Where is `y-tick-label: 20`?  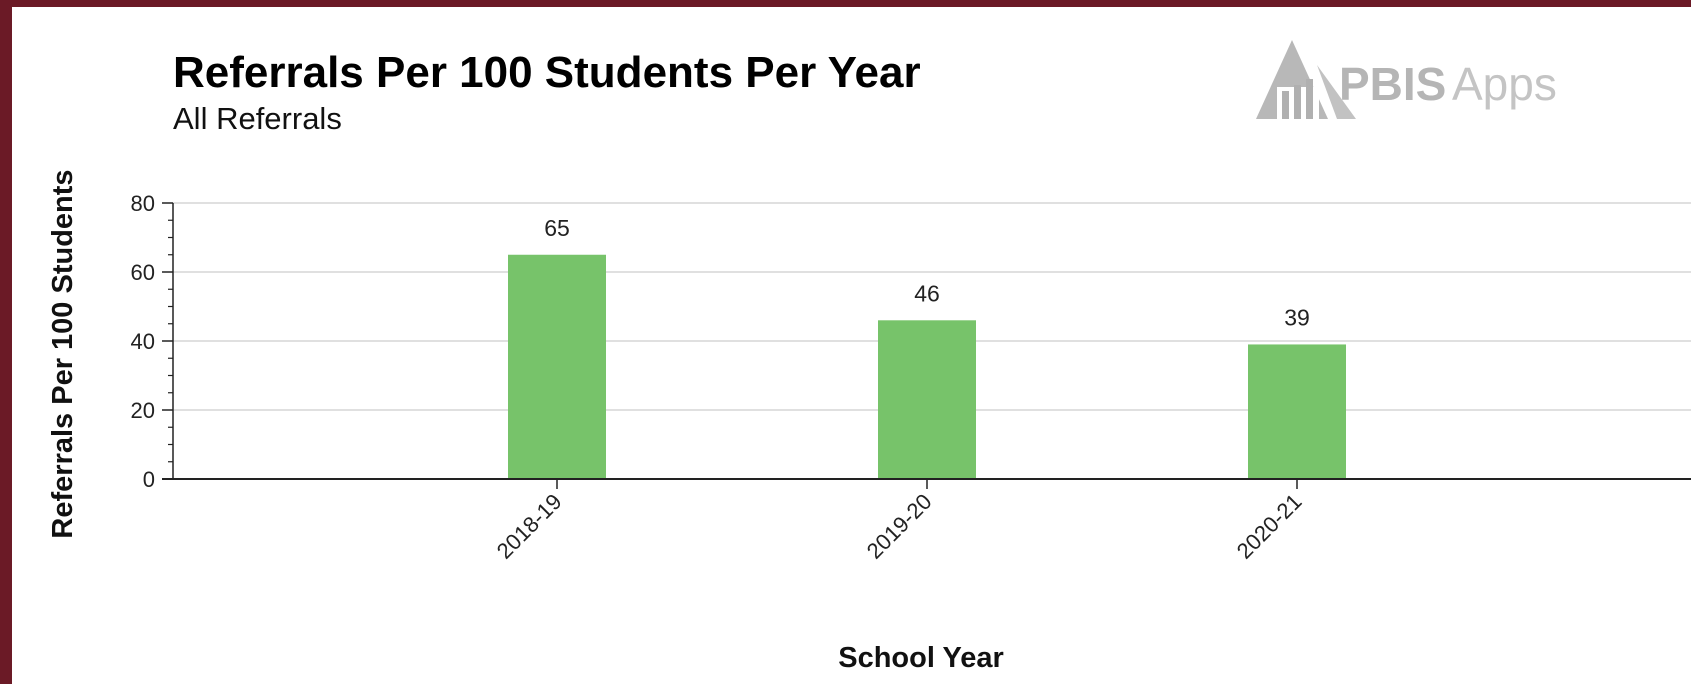
y-tick-label: 20 is located at coordinates (143, 410).